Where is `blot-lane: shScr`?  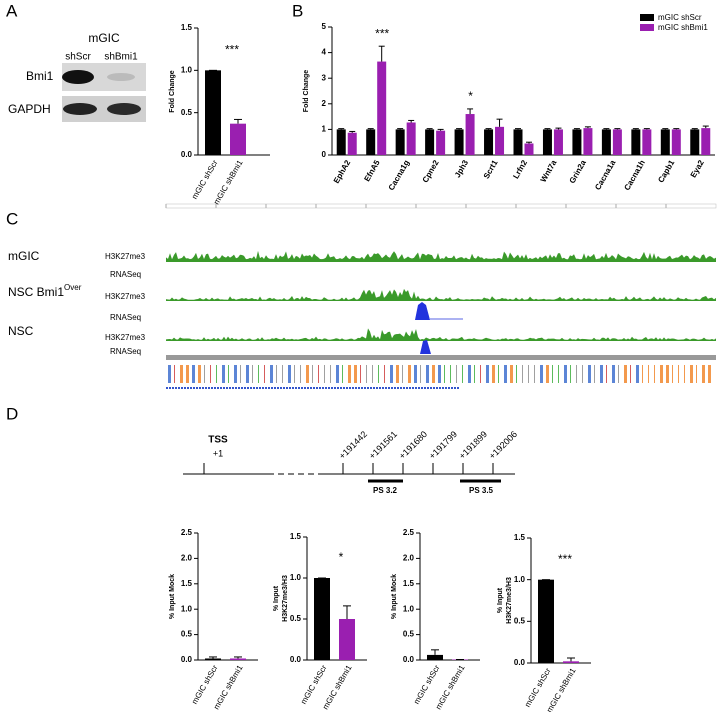 blot-lane: shScr is located at coordinates (78, 57).